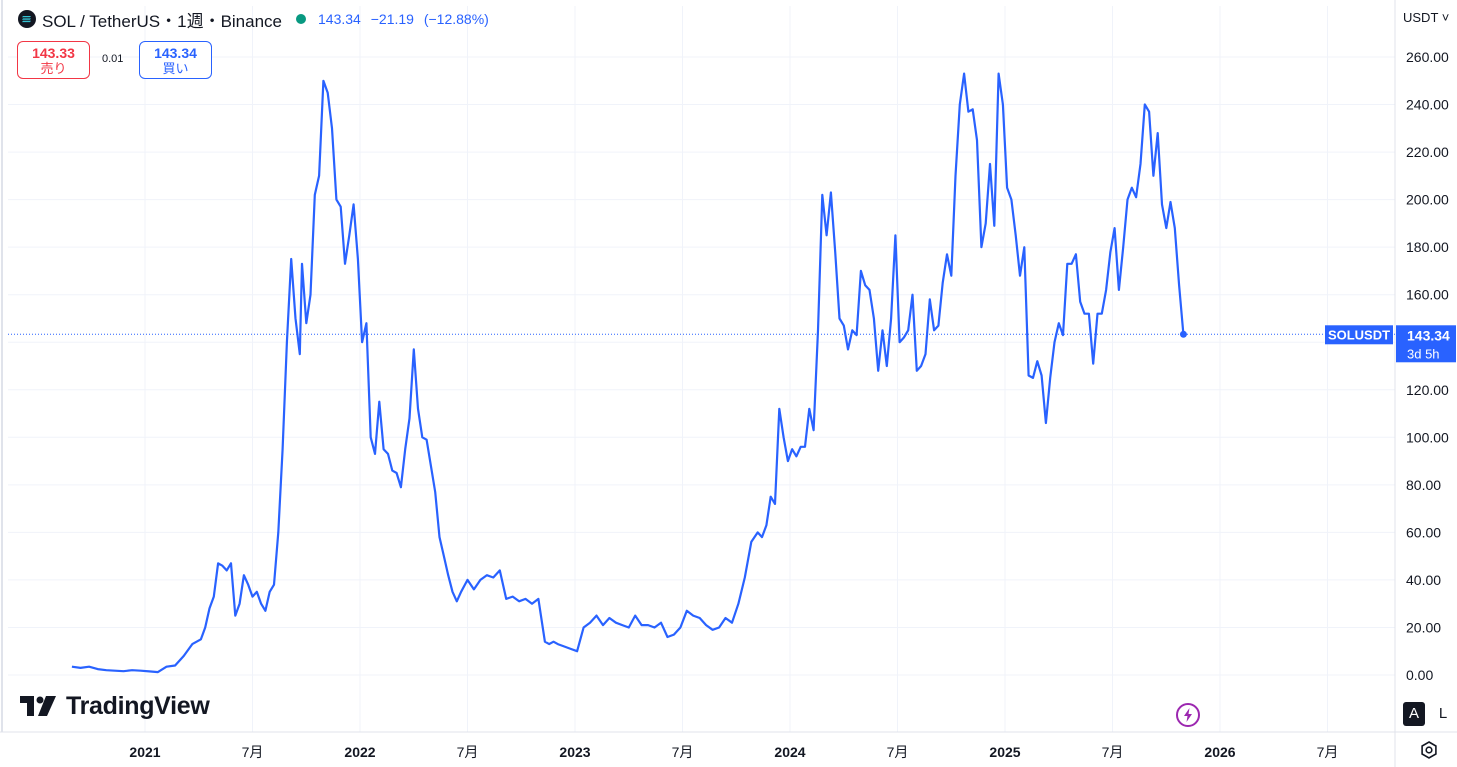  Describe the element at coordinates (53, 53) in the screenshot. I see `sell-price: 143.33` at that location.